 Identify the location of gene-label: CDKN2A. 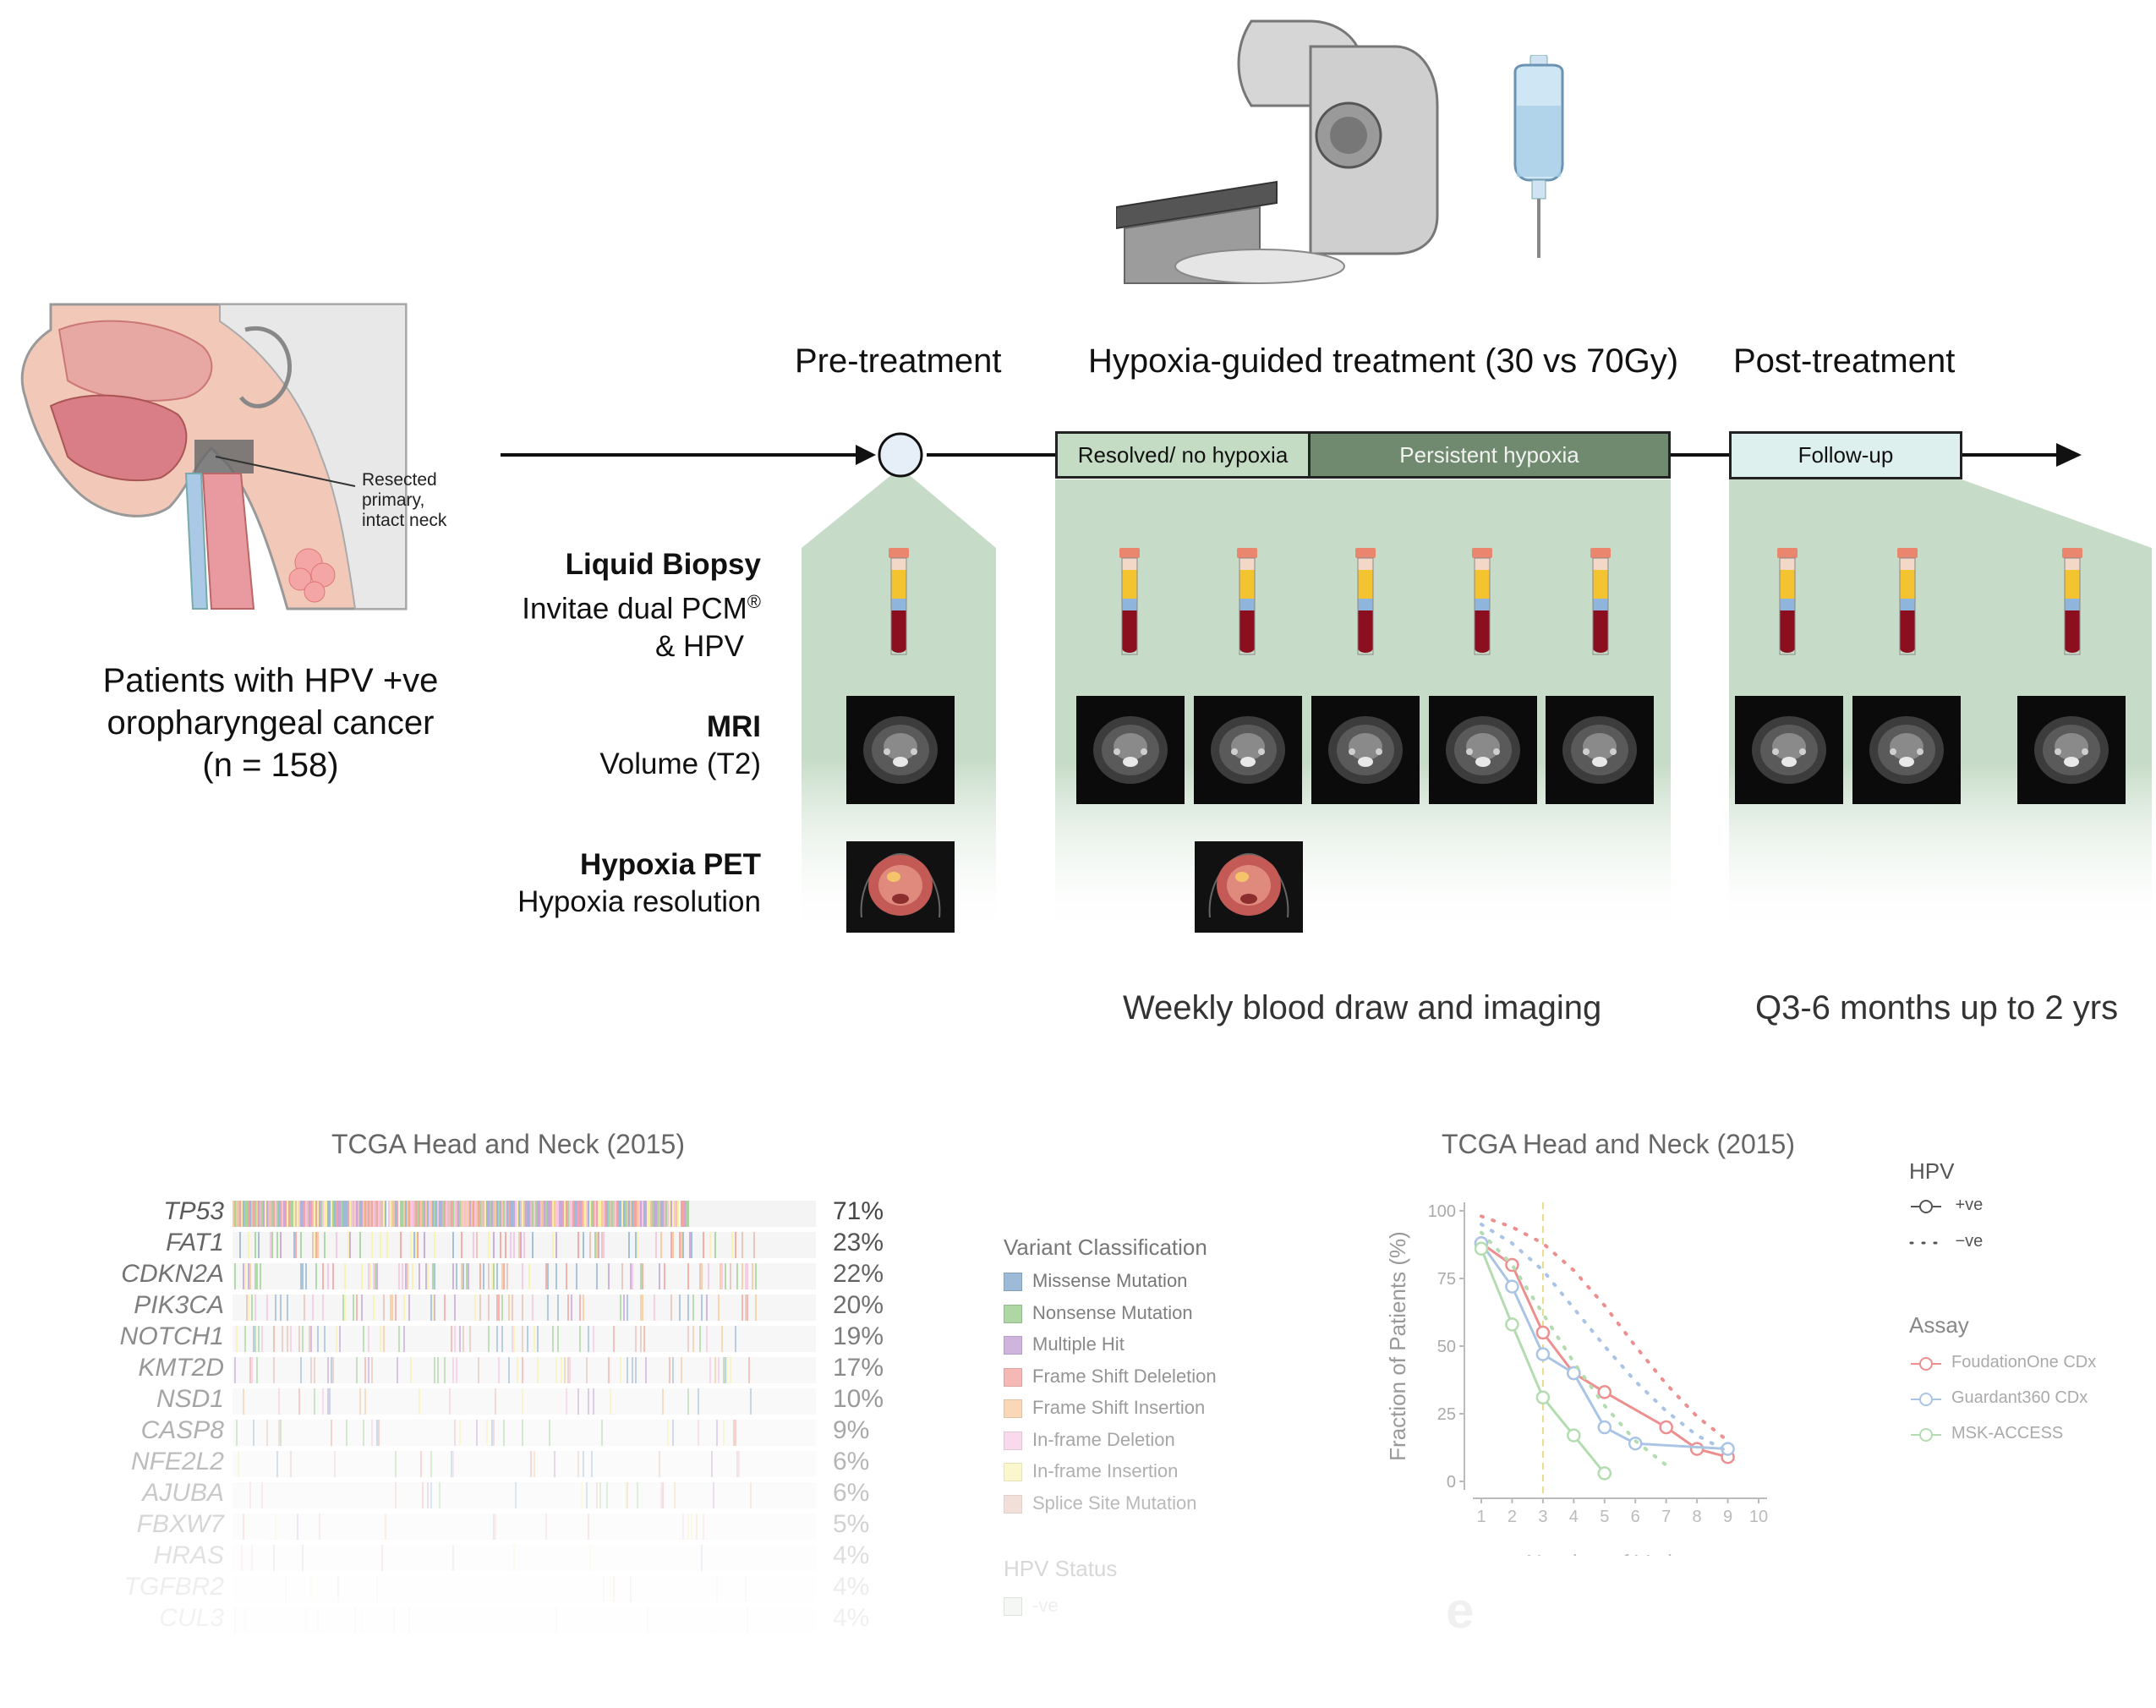
(172, 1274).